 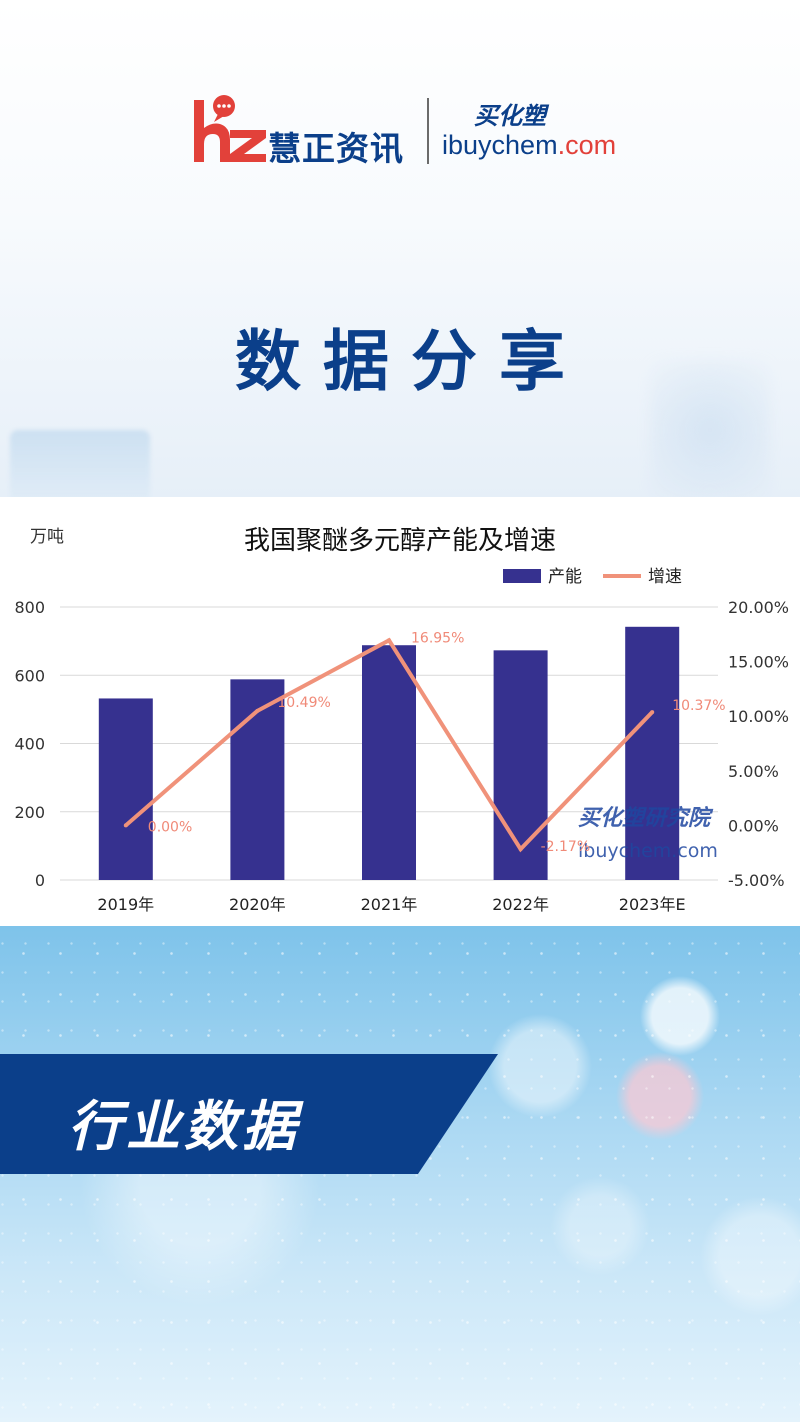 I want to click on chart-title: 我国聚醚多元醇产能及增速, so click(x=400, y=541).